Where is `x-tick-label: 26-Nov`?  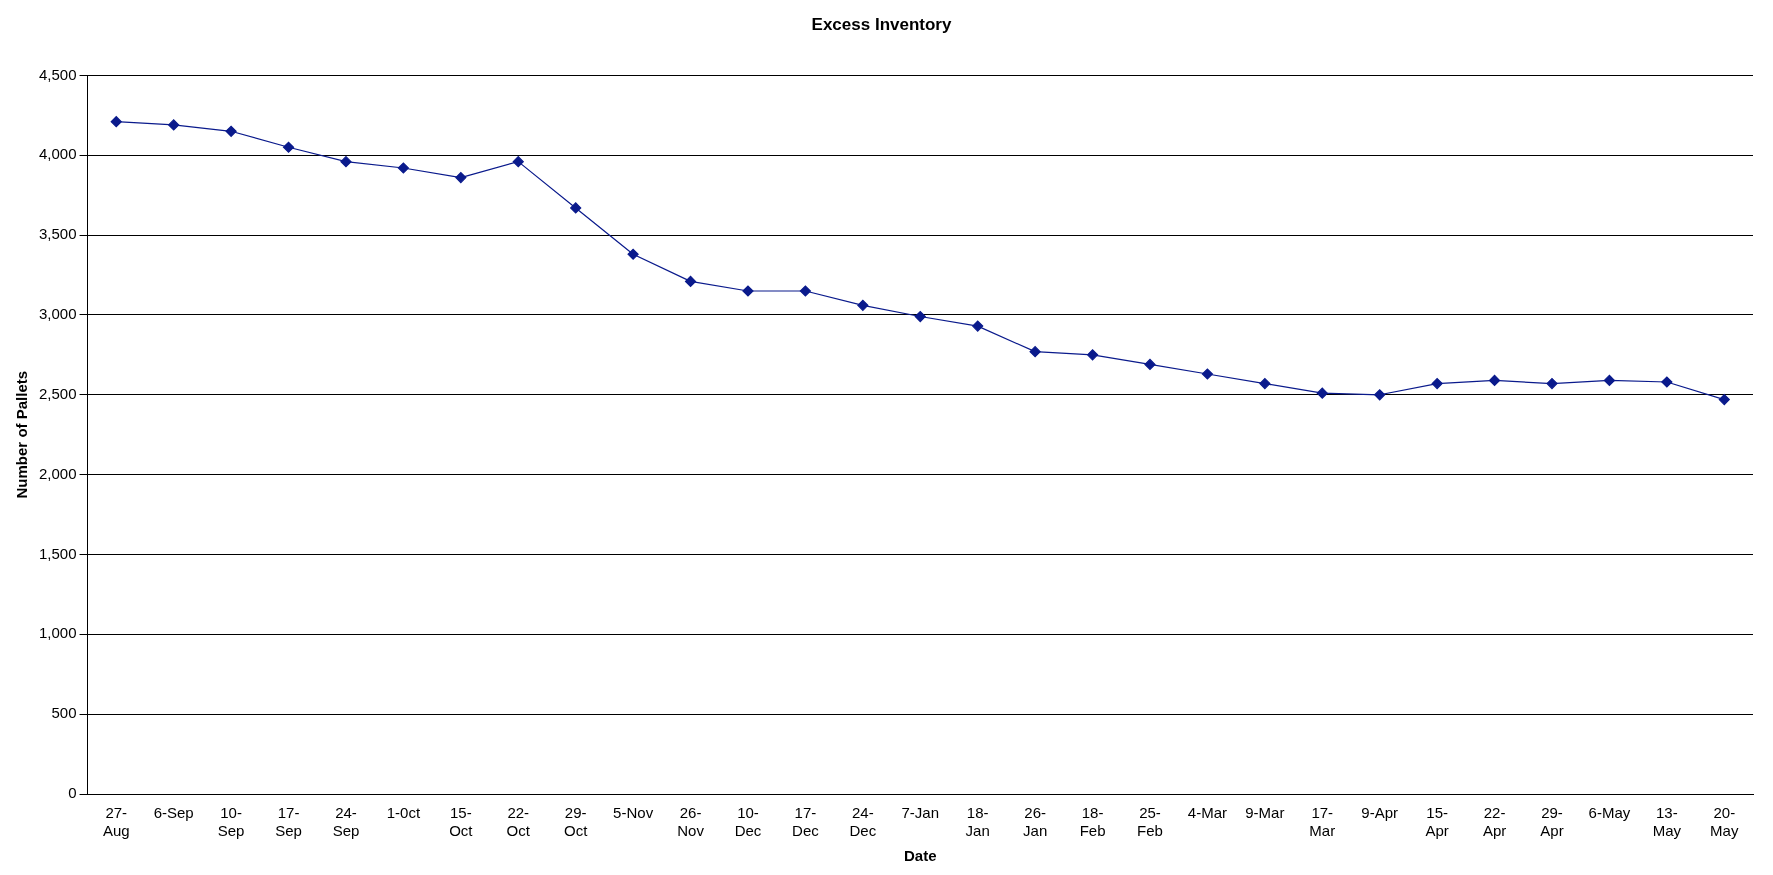
x-tick-label: 26-Nov is located at coordinates (691, 822).